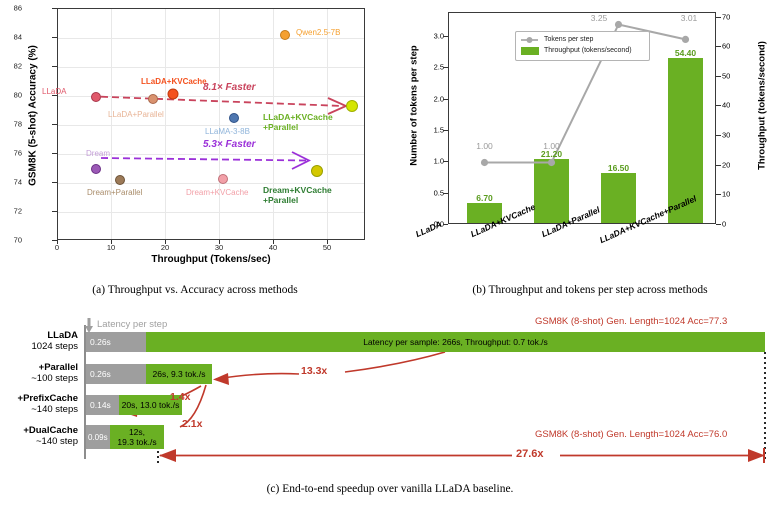  Describe the element at coordinates (484, 146) in the screenshot. I see `line-value-llada: 1.00` at that location.